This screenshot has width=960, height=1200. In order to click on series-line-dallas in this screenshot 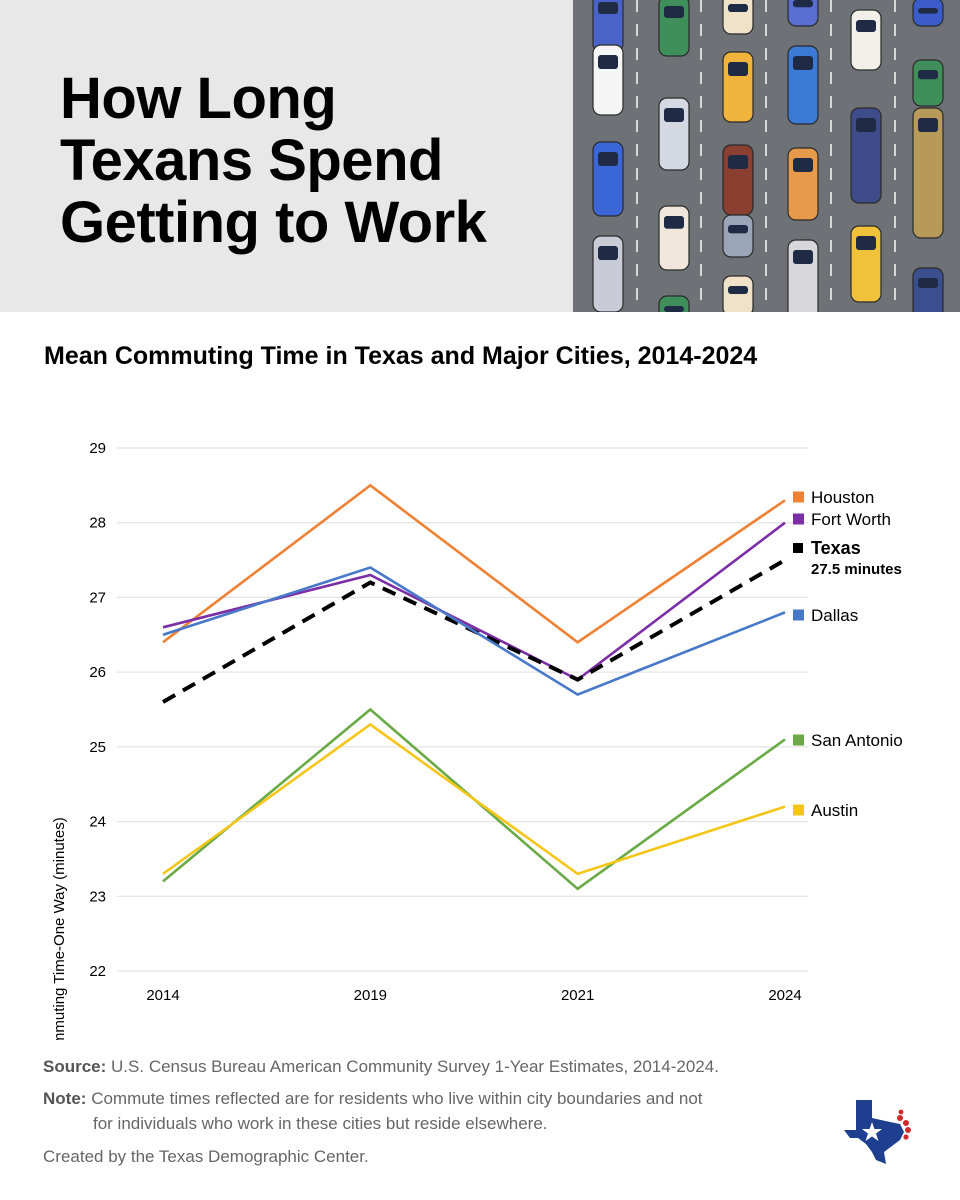, I will do `click(474, 631)`.